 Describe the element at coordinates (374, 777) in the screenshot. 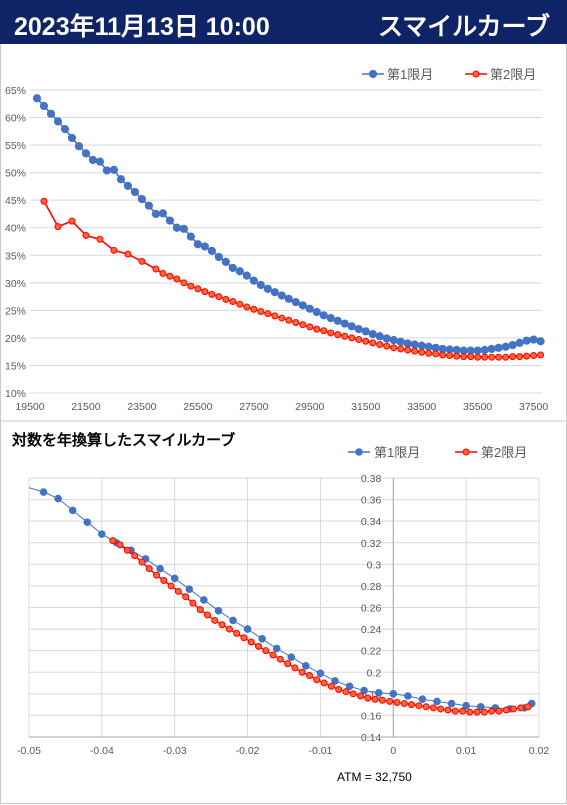

I see `atm-annotation: ATM = 32,750` at that location.